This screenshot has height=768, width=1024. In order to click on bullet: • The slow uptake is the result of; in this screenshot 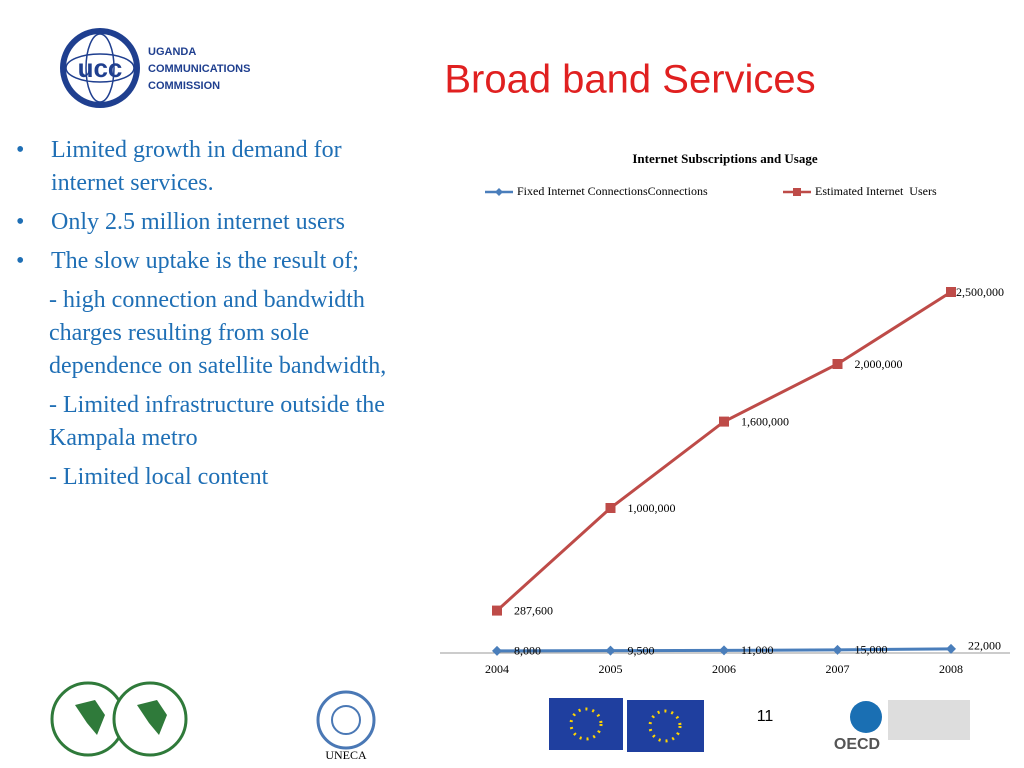, I will do `click(214, 261)`.